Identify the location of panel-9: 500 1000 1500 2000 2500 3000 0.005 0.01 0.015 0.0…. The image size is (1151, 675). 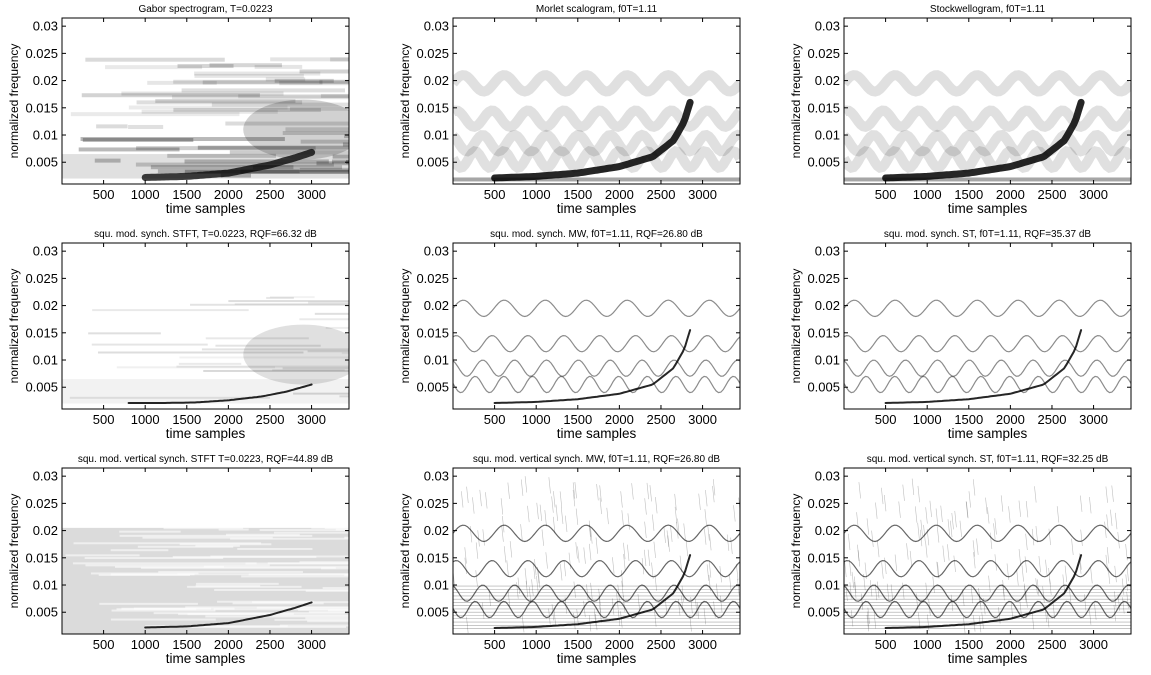
(960, 560).